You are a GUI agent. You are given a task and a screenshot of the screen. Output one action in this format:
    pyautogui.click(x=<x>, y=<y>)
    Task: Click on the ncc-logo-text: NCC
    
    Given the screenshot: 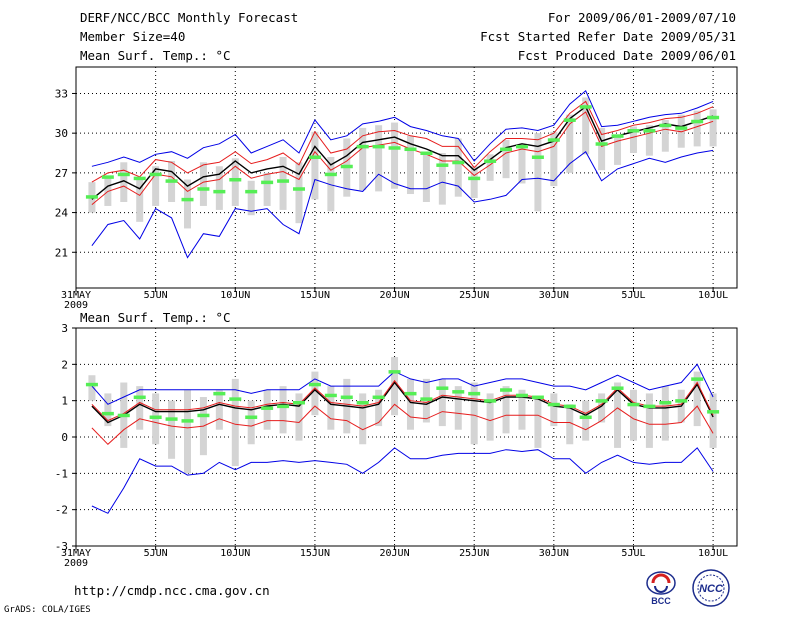 What is the action you would take?
    pyautogui.click(x=711, y=589)
    